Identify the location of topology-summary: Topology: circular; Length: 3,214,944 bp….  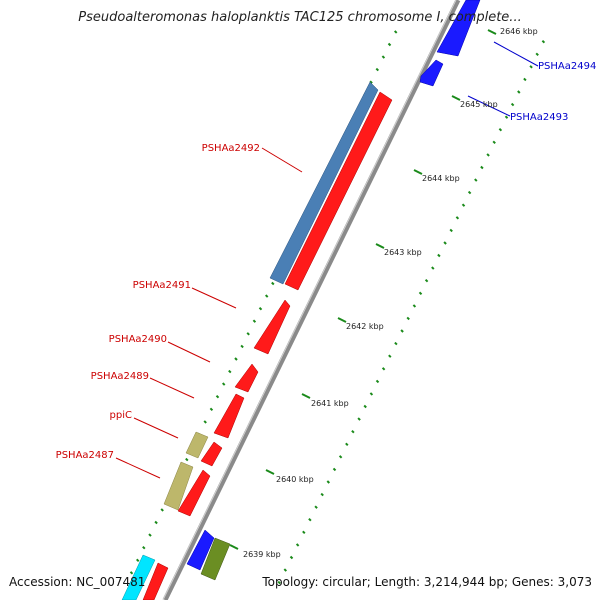
(427, 582).